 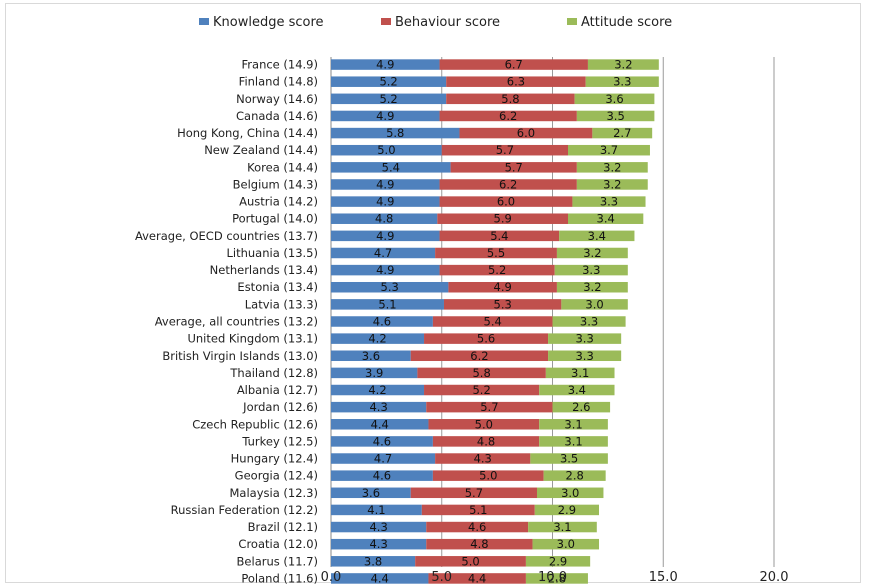 I want to click on data-label: 3.2, so click(x=592, y=287).